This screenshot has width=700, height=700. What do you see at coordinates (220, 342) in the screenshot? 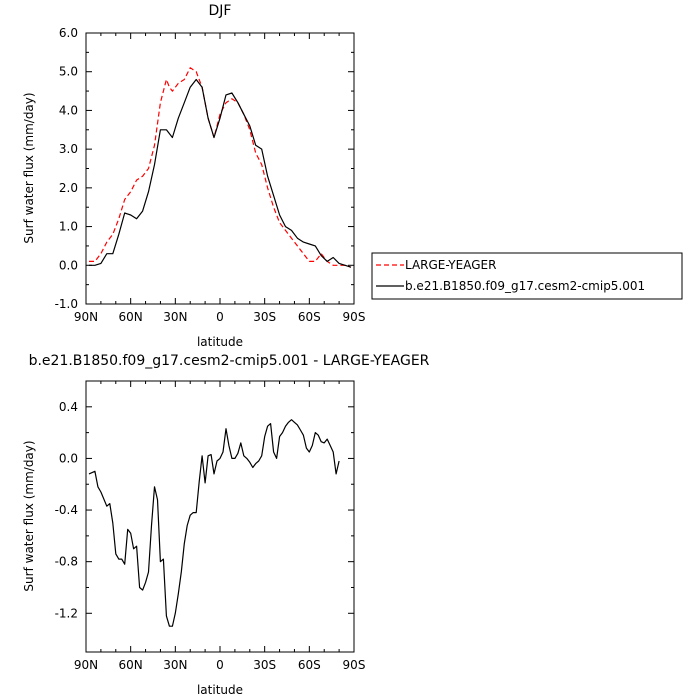
I see `top-chart-xlabel: latitude` at bounding box center [220, 342].